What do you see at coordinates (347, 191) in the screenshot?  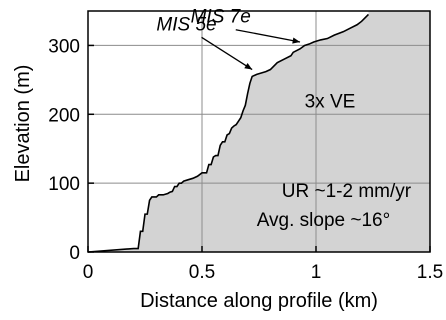 I see `annotation-3: UR ~1-2 mm/yr` at bounding box center [347, 191].